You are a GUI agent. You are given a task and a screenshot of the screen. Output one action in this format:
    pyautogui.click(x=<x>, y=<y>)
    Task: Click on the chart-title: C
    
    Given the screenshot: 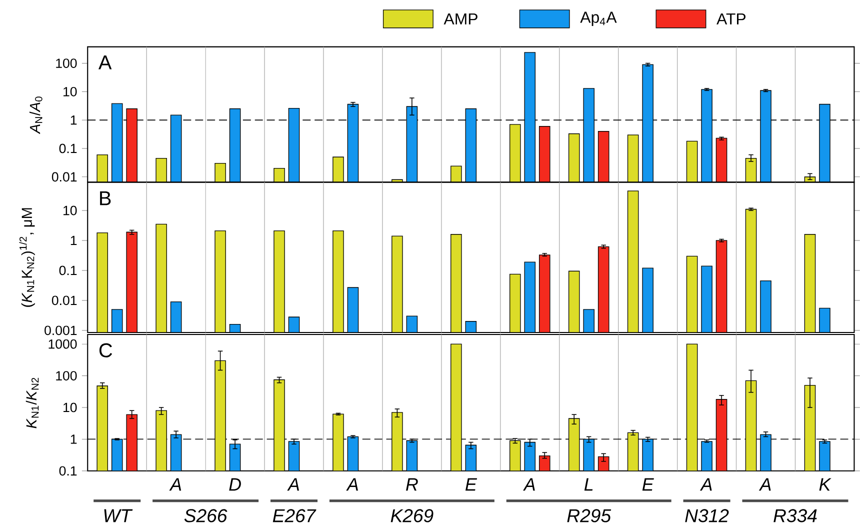 What is the action you would take?
    pyautogui.click(x=105, y=350)
    